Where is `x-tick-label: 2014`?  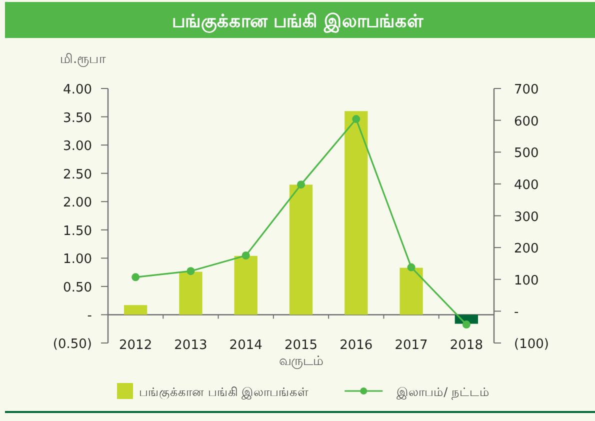
x-tick-label: 2014 is located at coordinates (245, 345).